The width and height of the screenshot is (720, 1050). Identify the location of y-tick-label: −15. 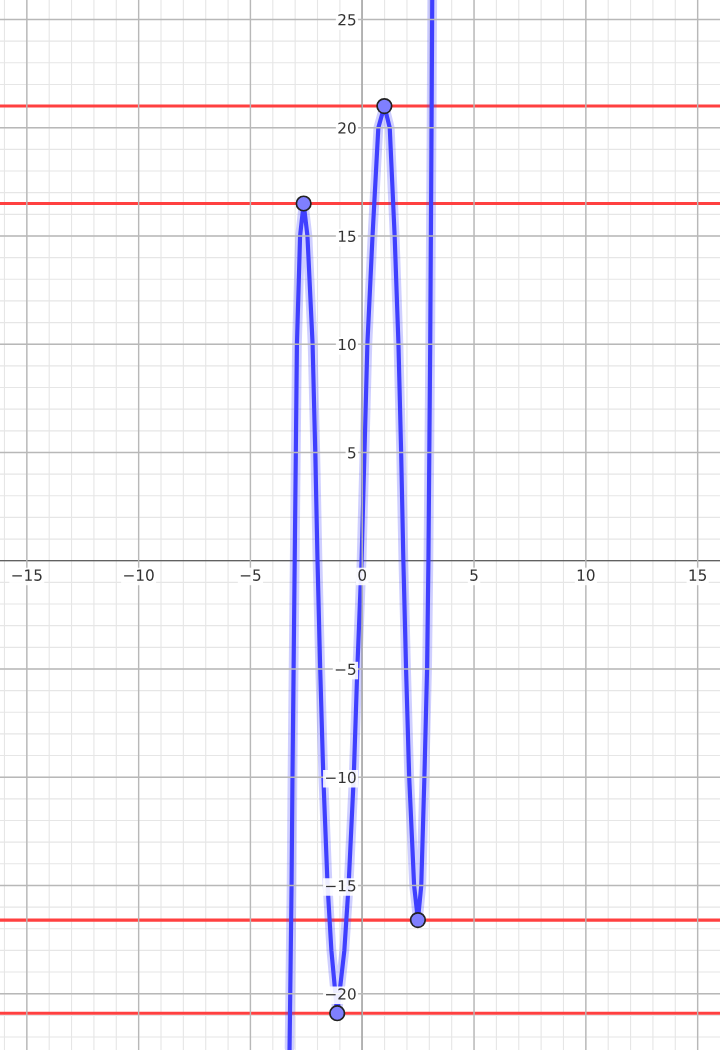
(341, 886).